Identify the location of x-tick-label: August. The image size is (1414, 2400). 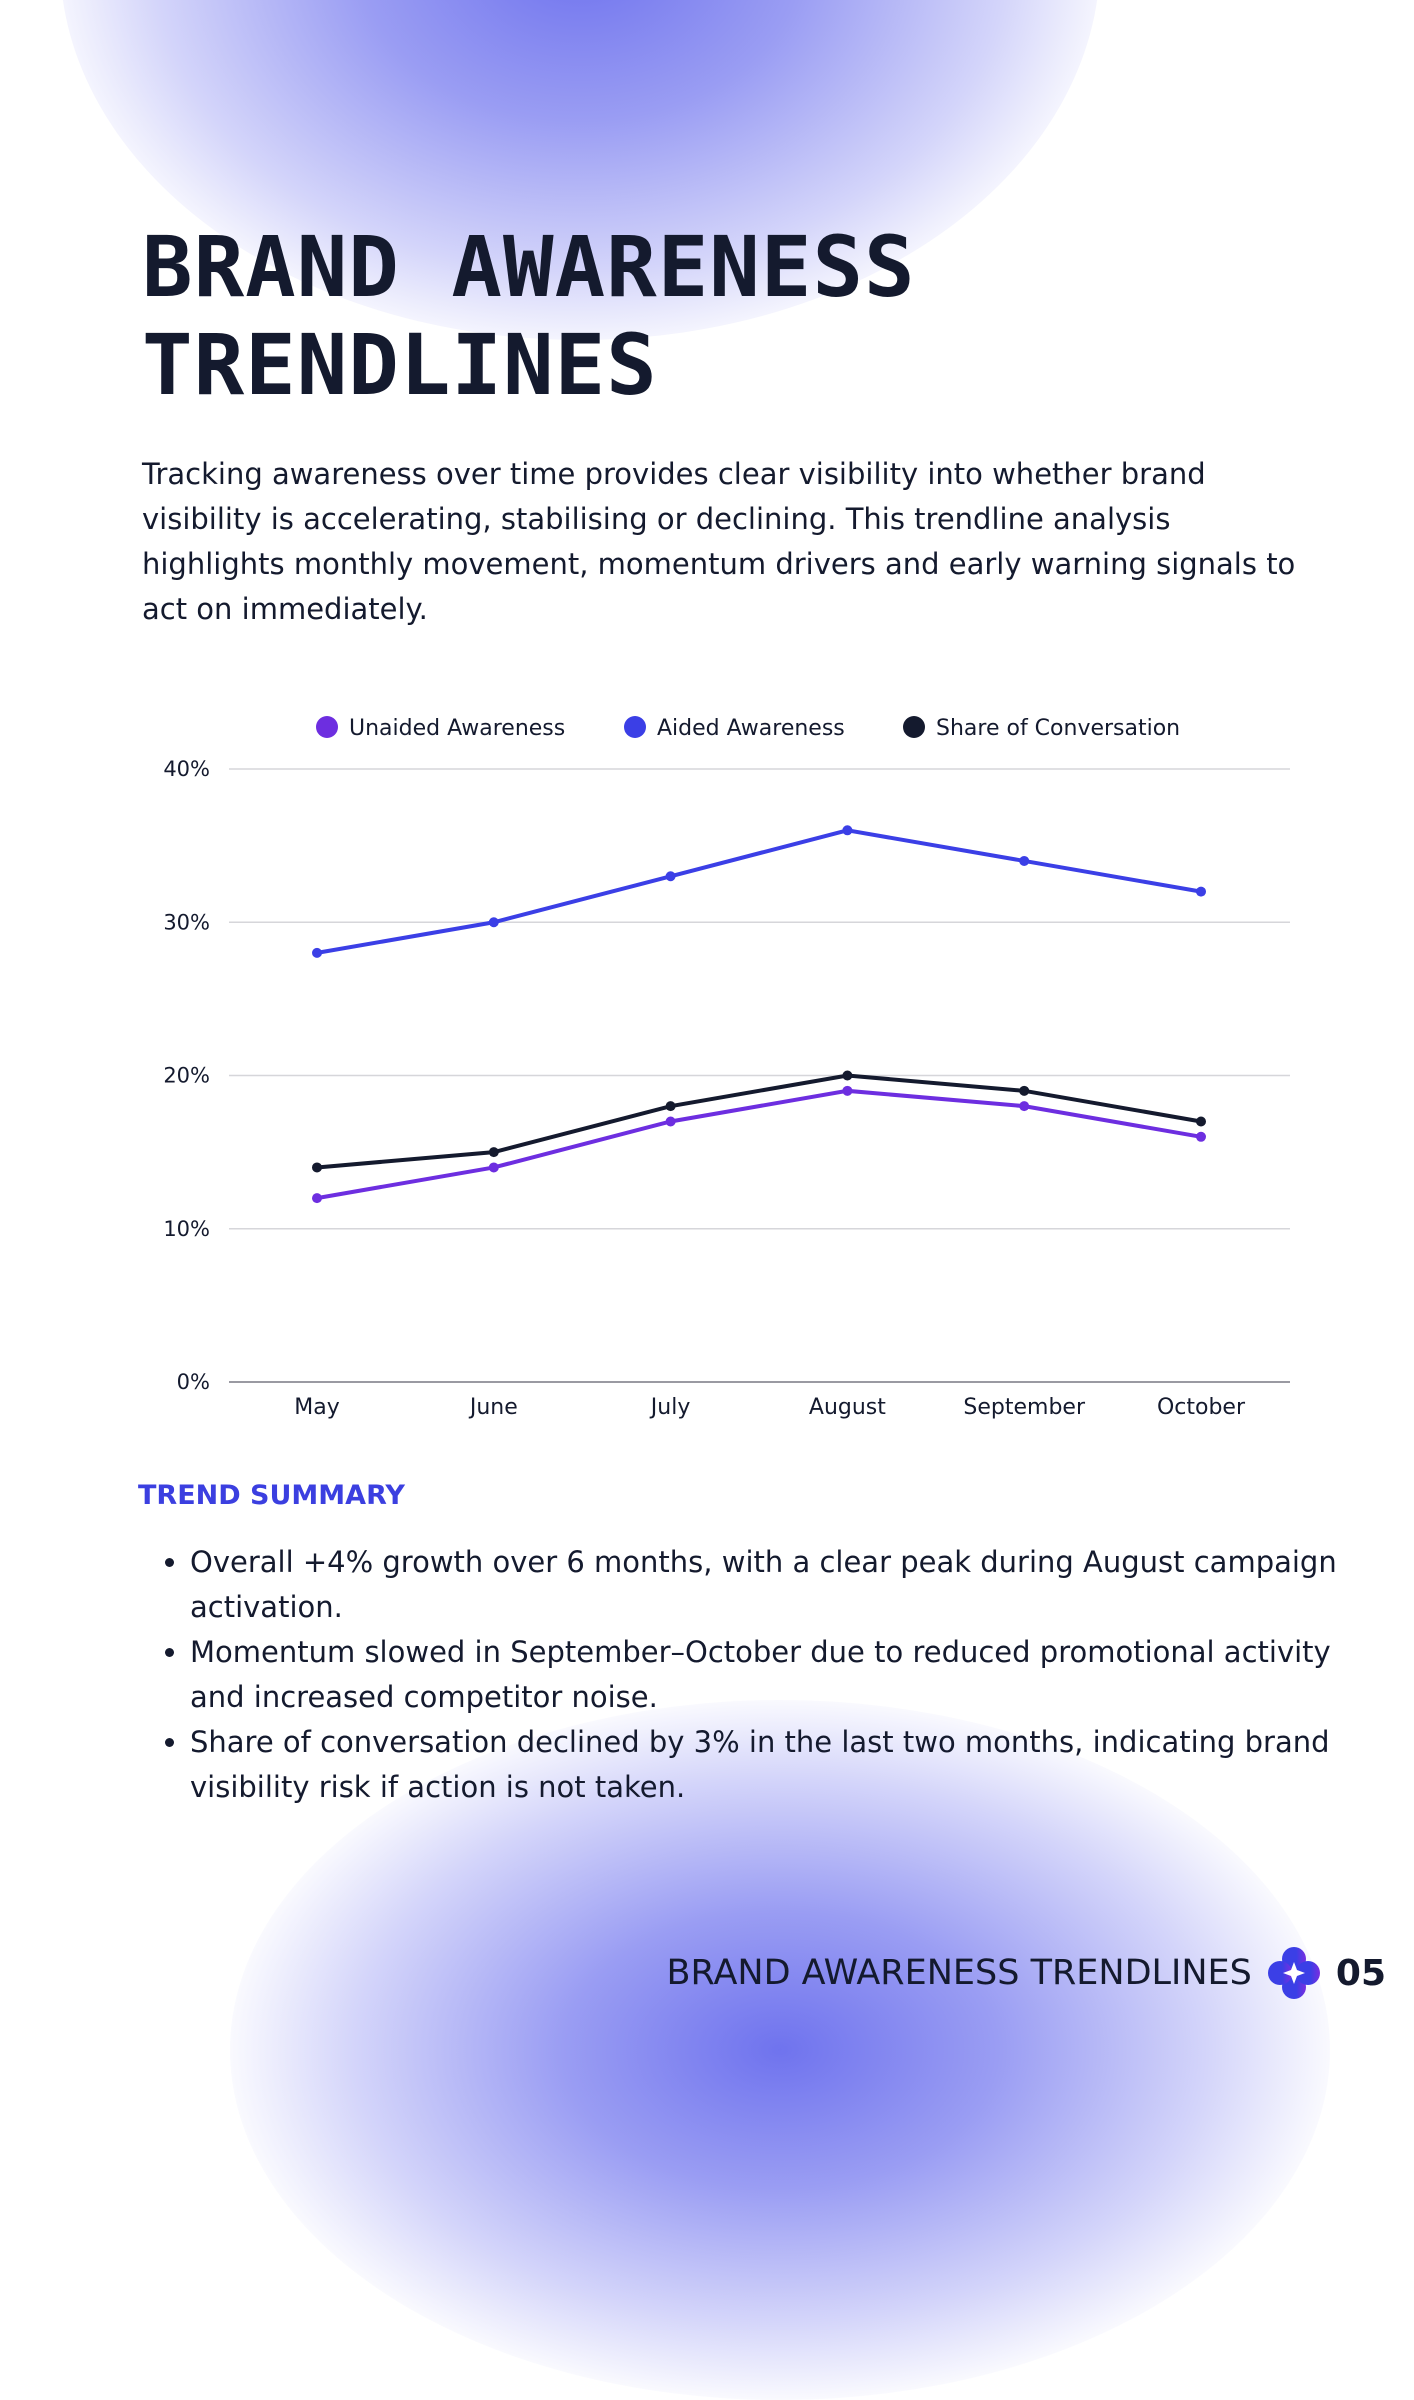
(847, 1407).